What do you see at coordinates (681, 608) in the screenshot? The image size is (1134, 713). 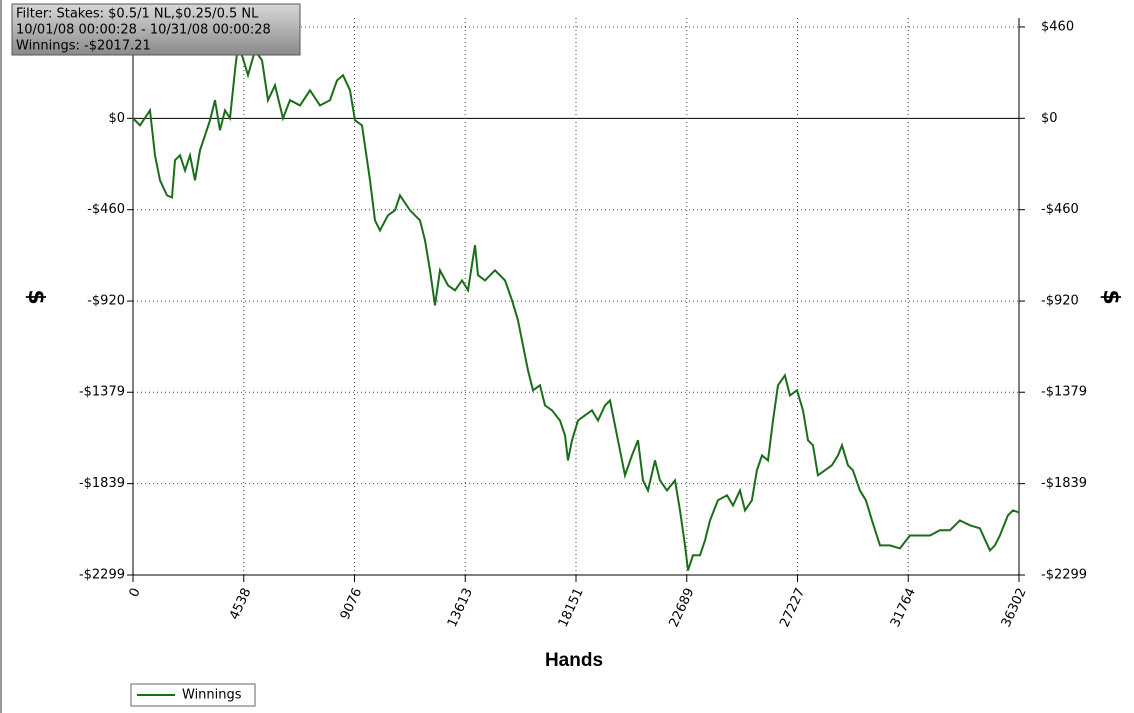 I see `x-tick-label: 22689` at bounding box center [681, 608].